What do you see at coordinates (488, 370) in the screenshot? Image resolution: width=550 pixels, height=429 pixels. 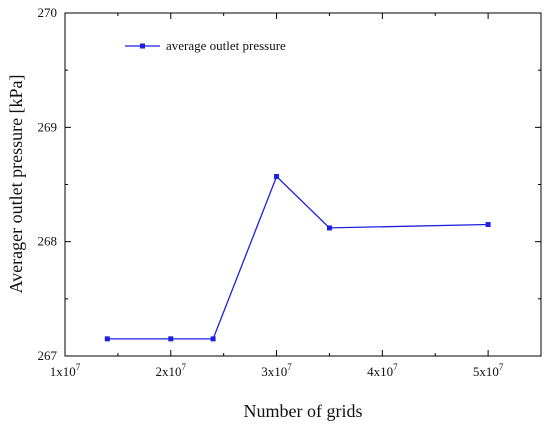 I see `x-tick-label-4: 5x10⁷` at bounding box center [488, 370].